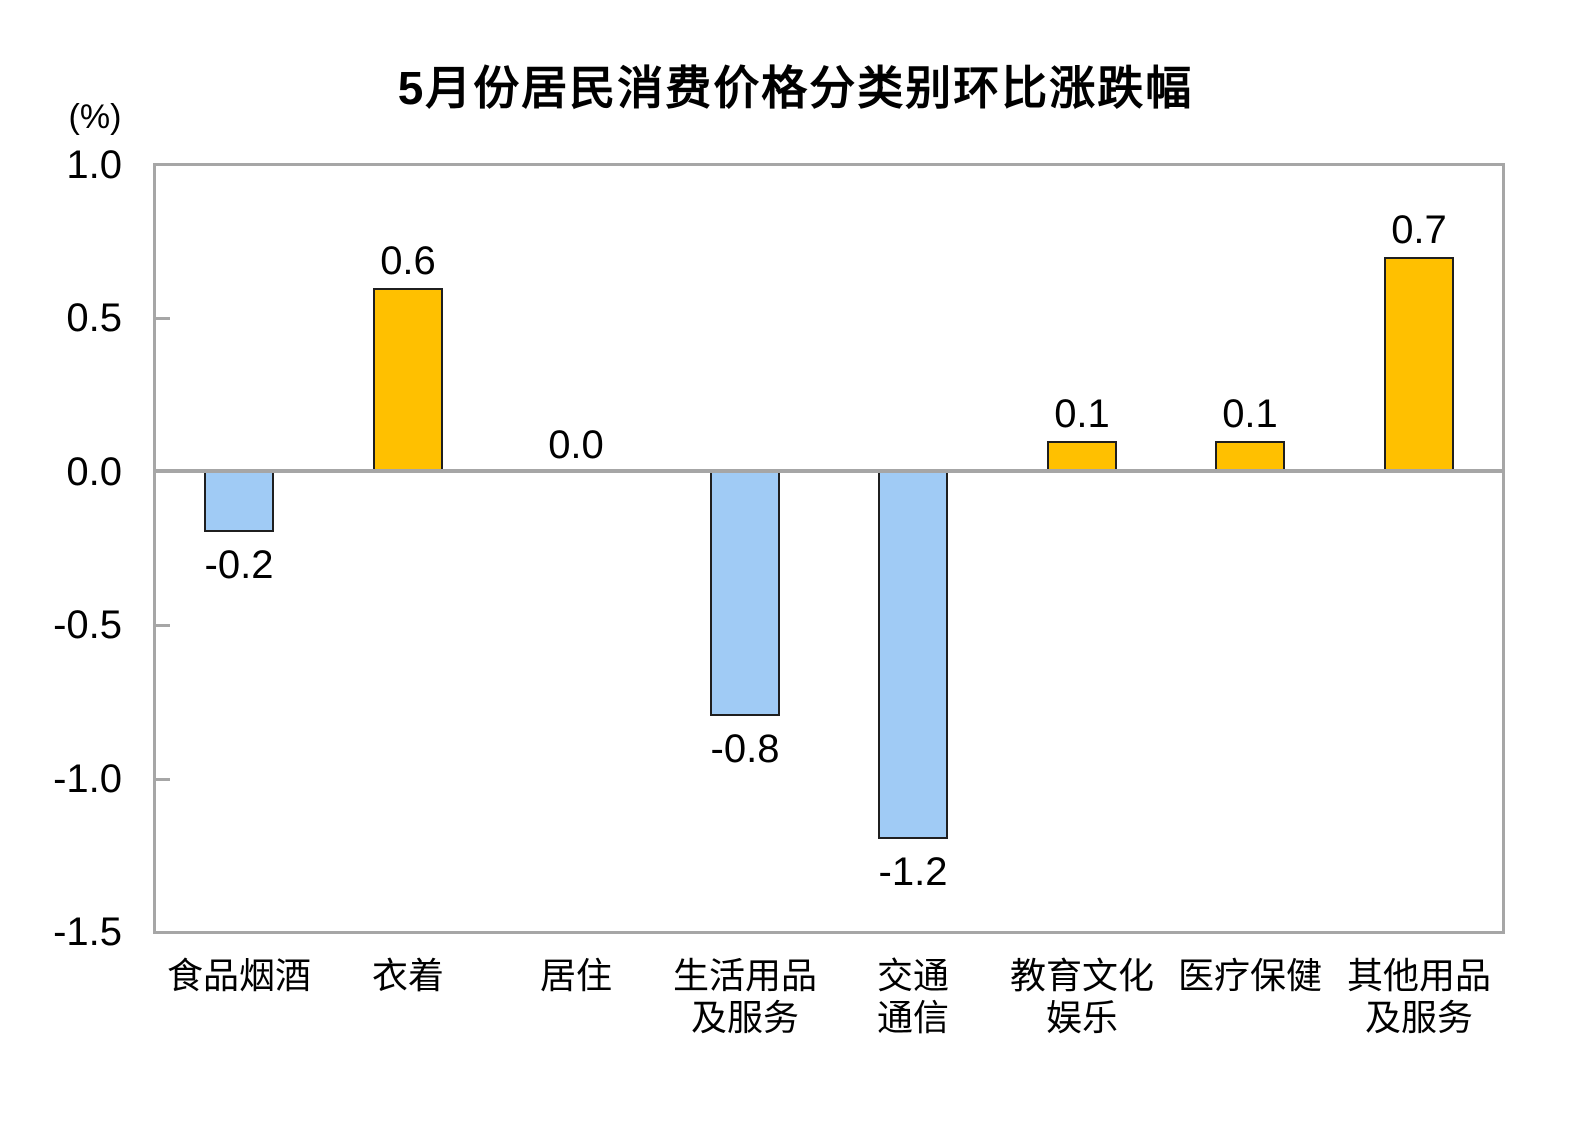 This screenshot has width=1591, height=1135. Describe the element at coordinates (913, 655) in the screenshot. I see `bar-交通通信` at that location.